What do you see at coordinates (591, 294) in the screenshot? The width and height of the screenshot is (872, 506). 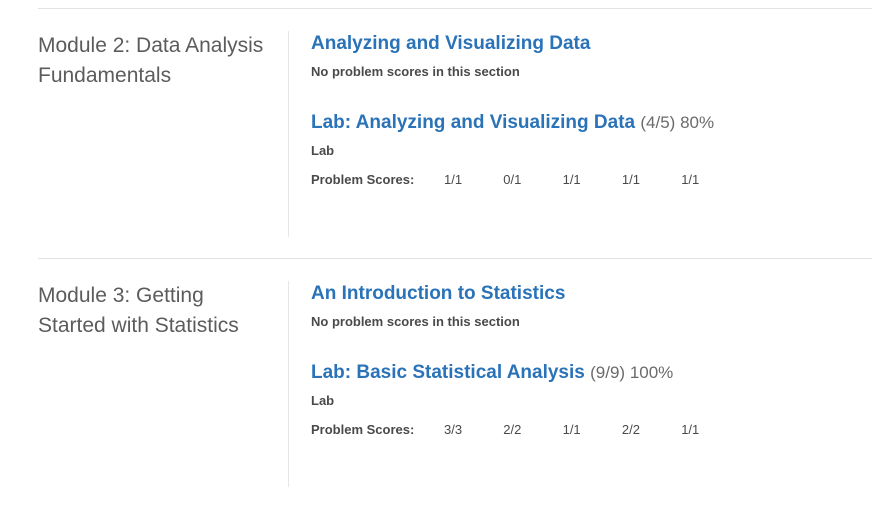 I see `section-title-link: An Introduction to Statistics` at bounding box center [591, 294].